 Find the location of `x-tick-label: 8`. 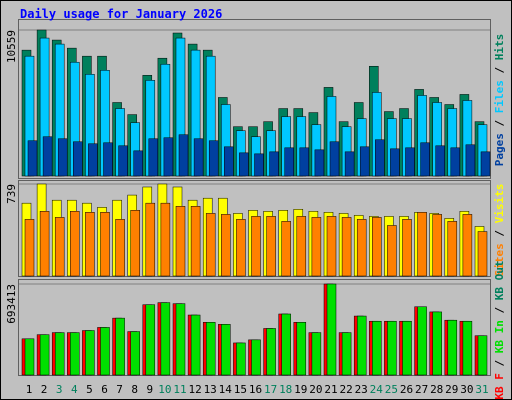

x-tick-label: 8 is located at coordinates (134, 389).